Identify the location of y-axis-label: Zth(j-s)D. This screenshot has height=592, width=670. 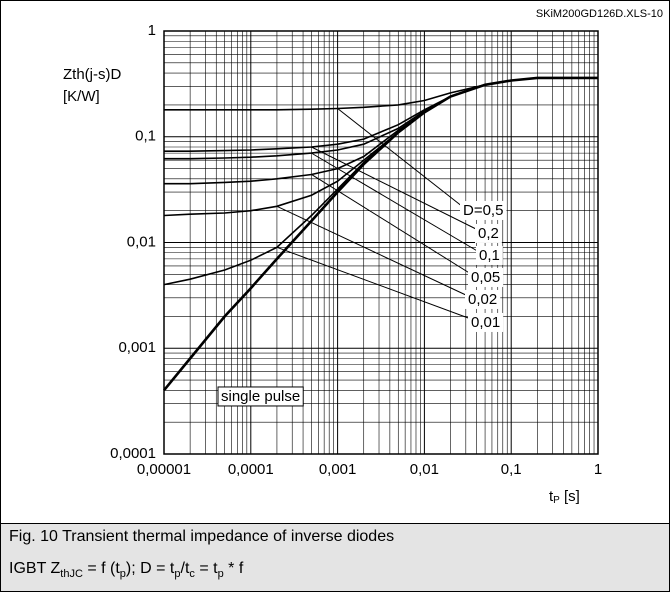
(92, 74).